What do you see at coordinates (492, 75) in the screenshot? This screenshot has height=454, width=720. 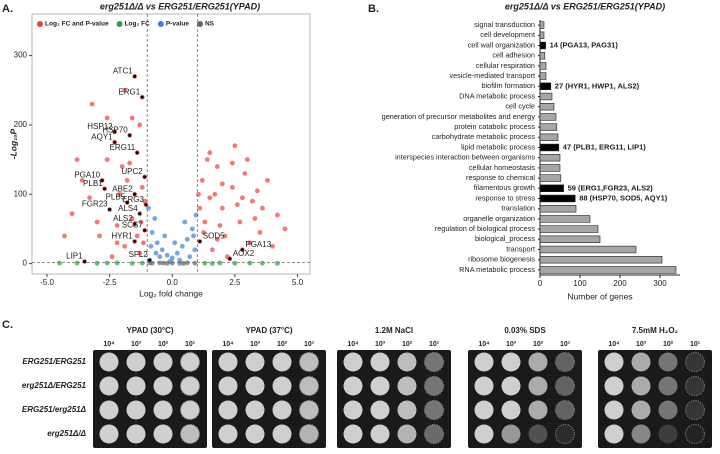 I see `category-label: vesicle-mediated transport` at bounding box center [492, 75].